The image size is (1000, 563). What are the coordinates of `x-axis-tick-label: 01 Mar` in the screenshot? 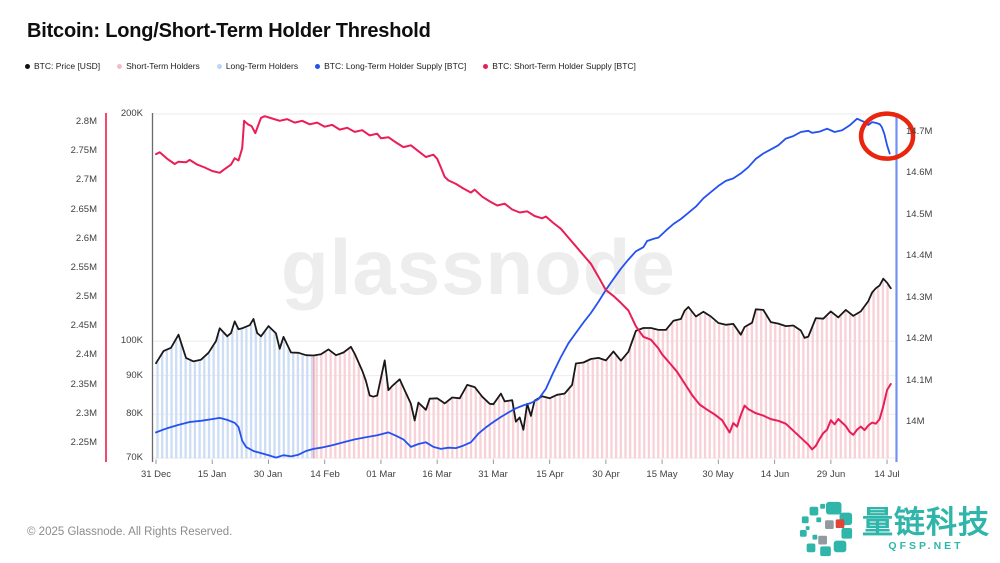 It's located at (381, 474).